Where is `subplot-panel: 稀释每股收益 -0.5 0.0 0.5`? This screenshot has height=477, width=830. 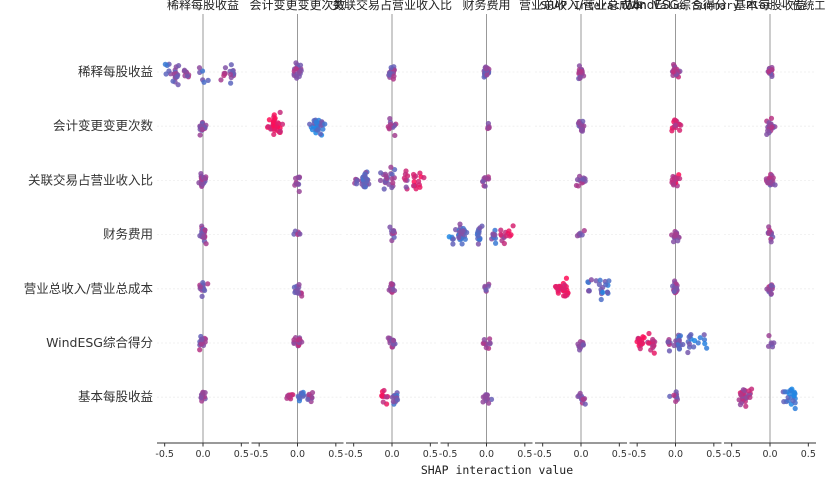
subplot-panel: 稀释每股收益 -0.5 0.0 0.5 is located at coordinates (202, 230).